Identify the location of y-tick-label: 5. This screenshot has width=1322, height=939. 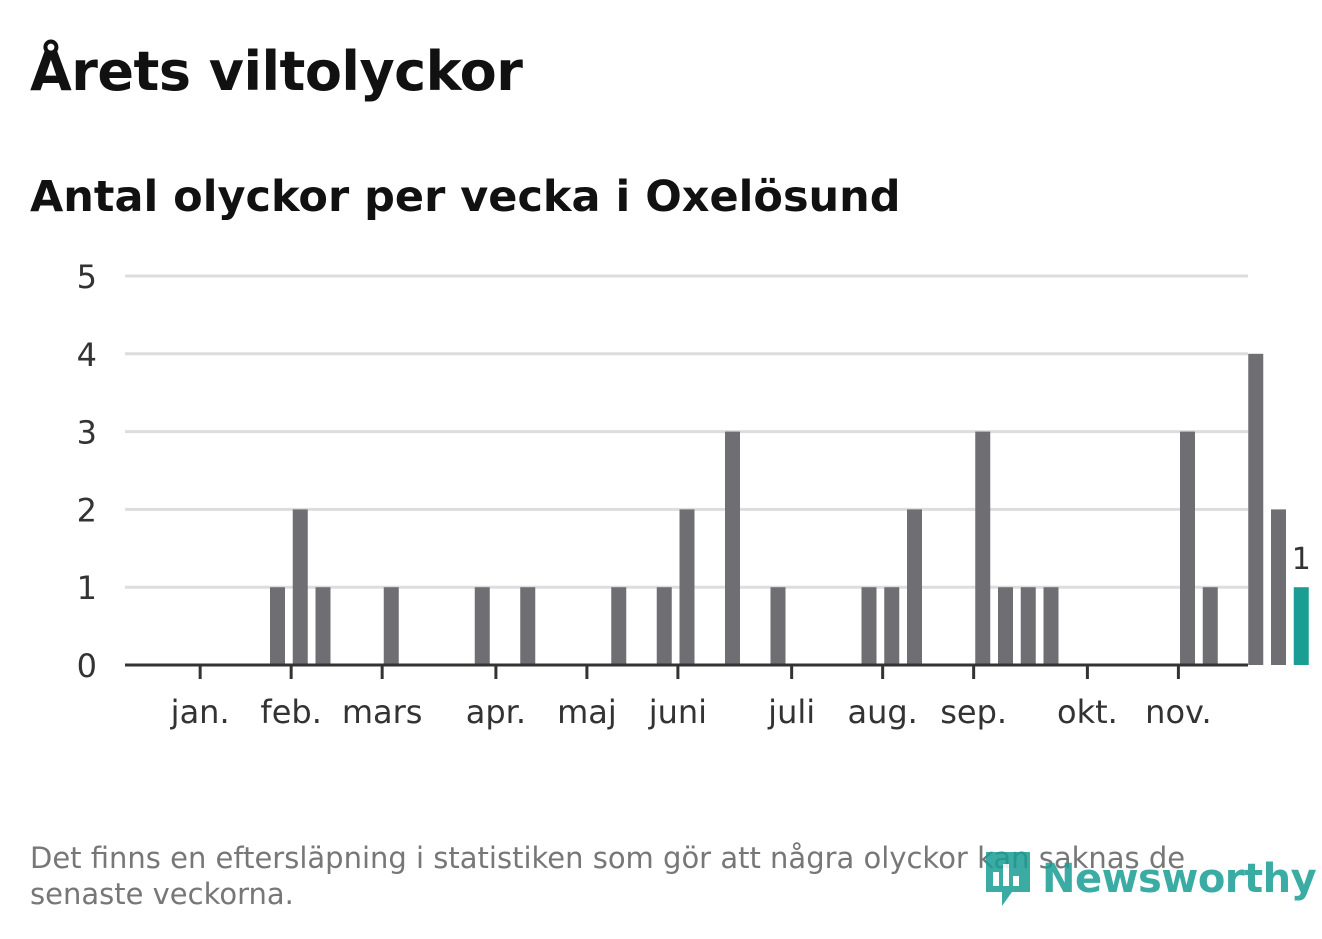
(87, 277).